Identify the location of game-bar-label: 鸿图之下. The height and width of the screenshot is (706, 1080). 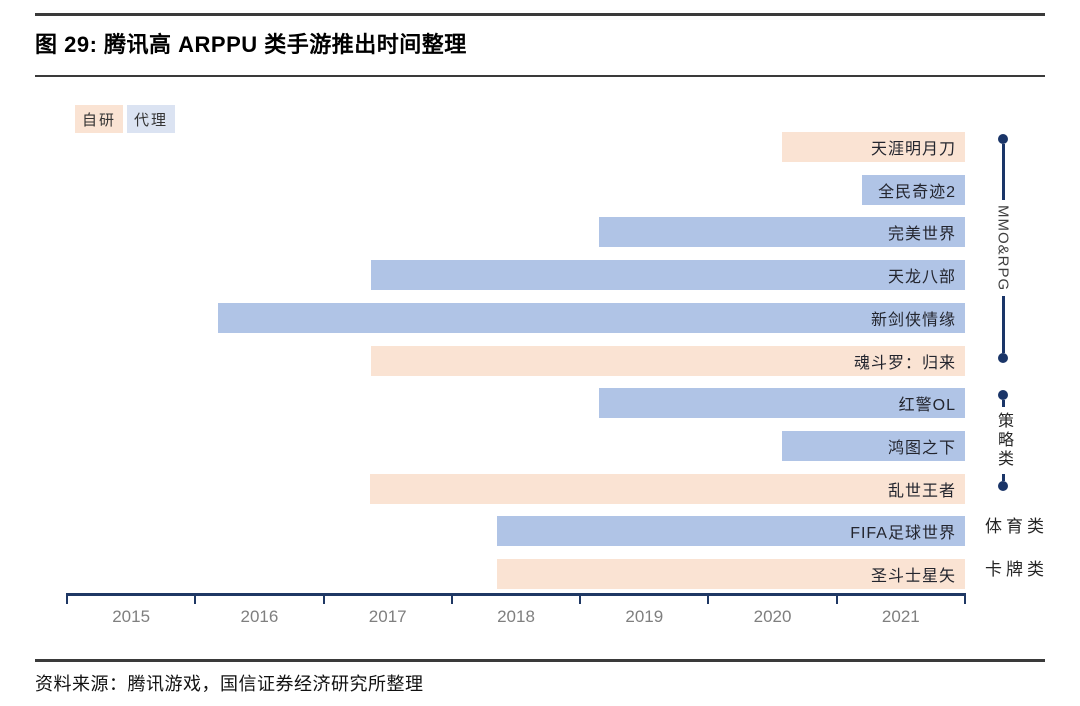
(921, 448).